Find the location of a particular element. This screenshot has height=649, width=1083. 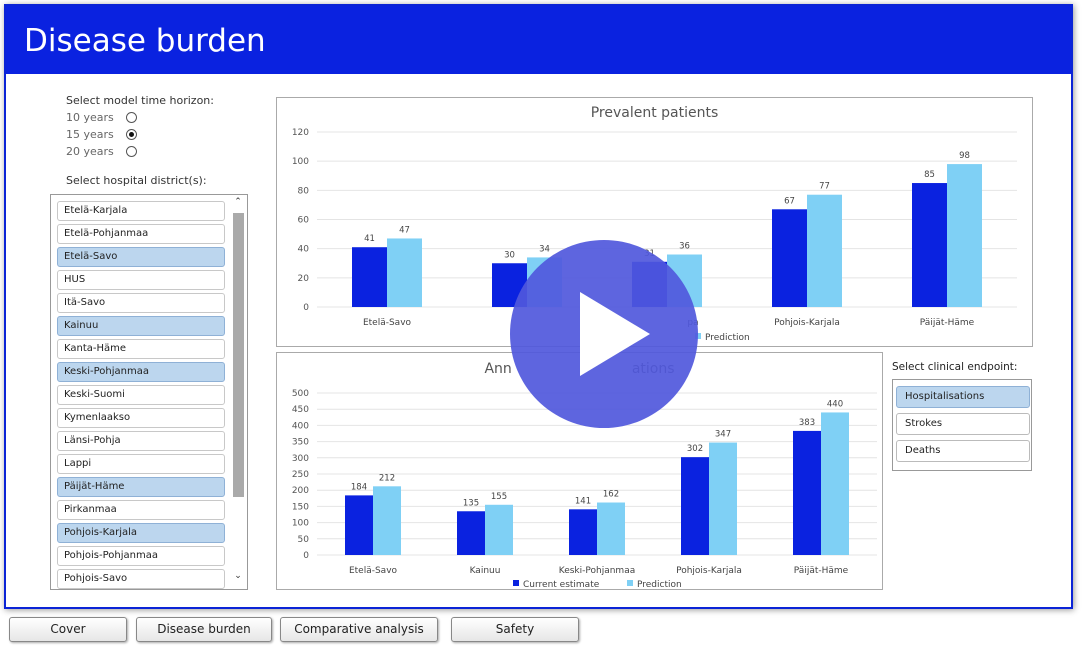

y-tick-label: 80 is located at coordinates (304, 191).